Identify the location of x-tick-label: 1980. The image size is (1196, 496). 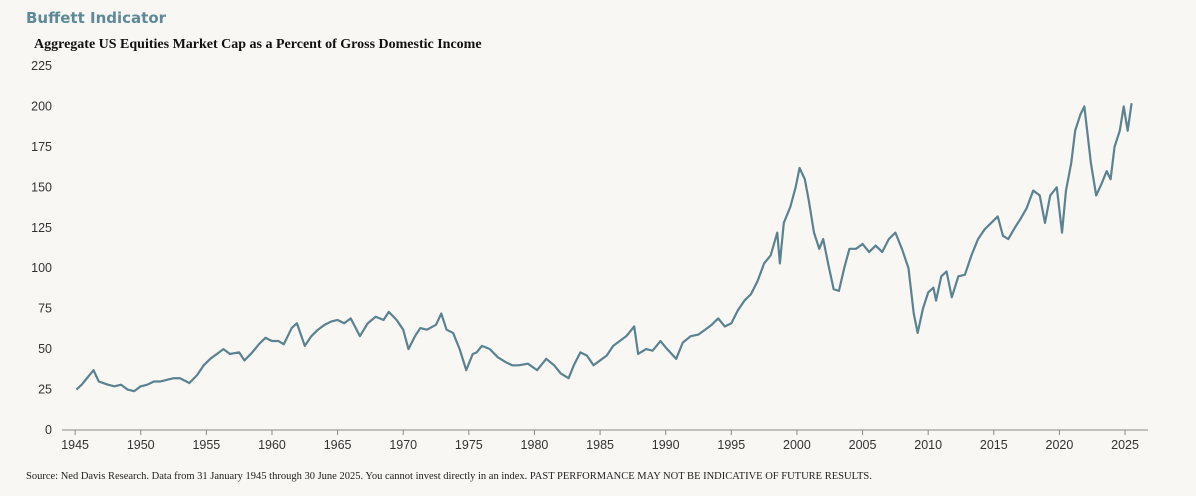
(535, 445).